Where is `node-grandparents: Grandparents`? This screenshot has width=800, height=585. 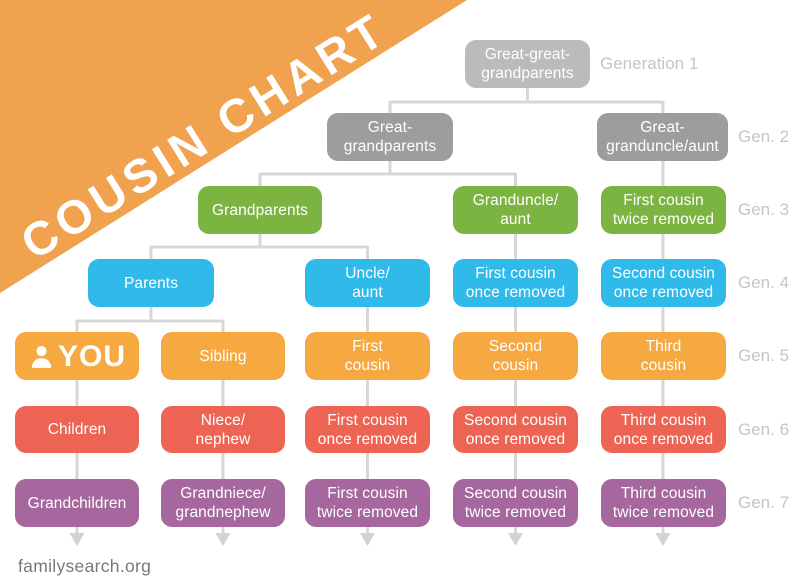
node-grandparents: Grandparents is located at coordinates (260, 210).